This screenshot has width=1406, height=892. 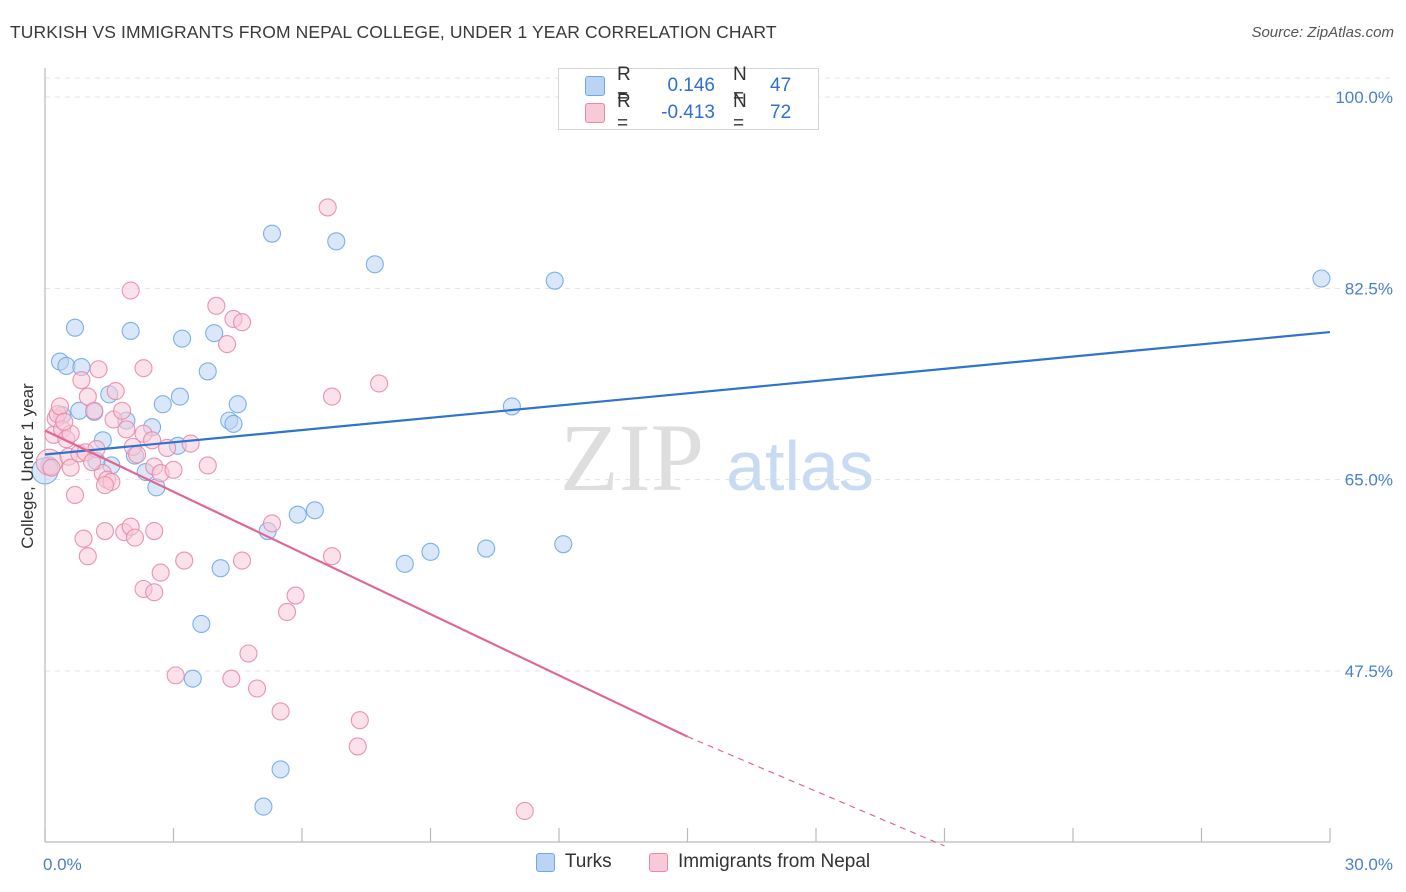 I want to click on legend-label-turks: Turks, so click(x=588, y=861).